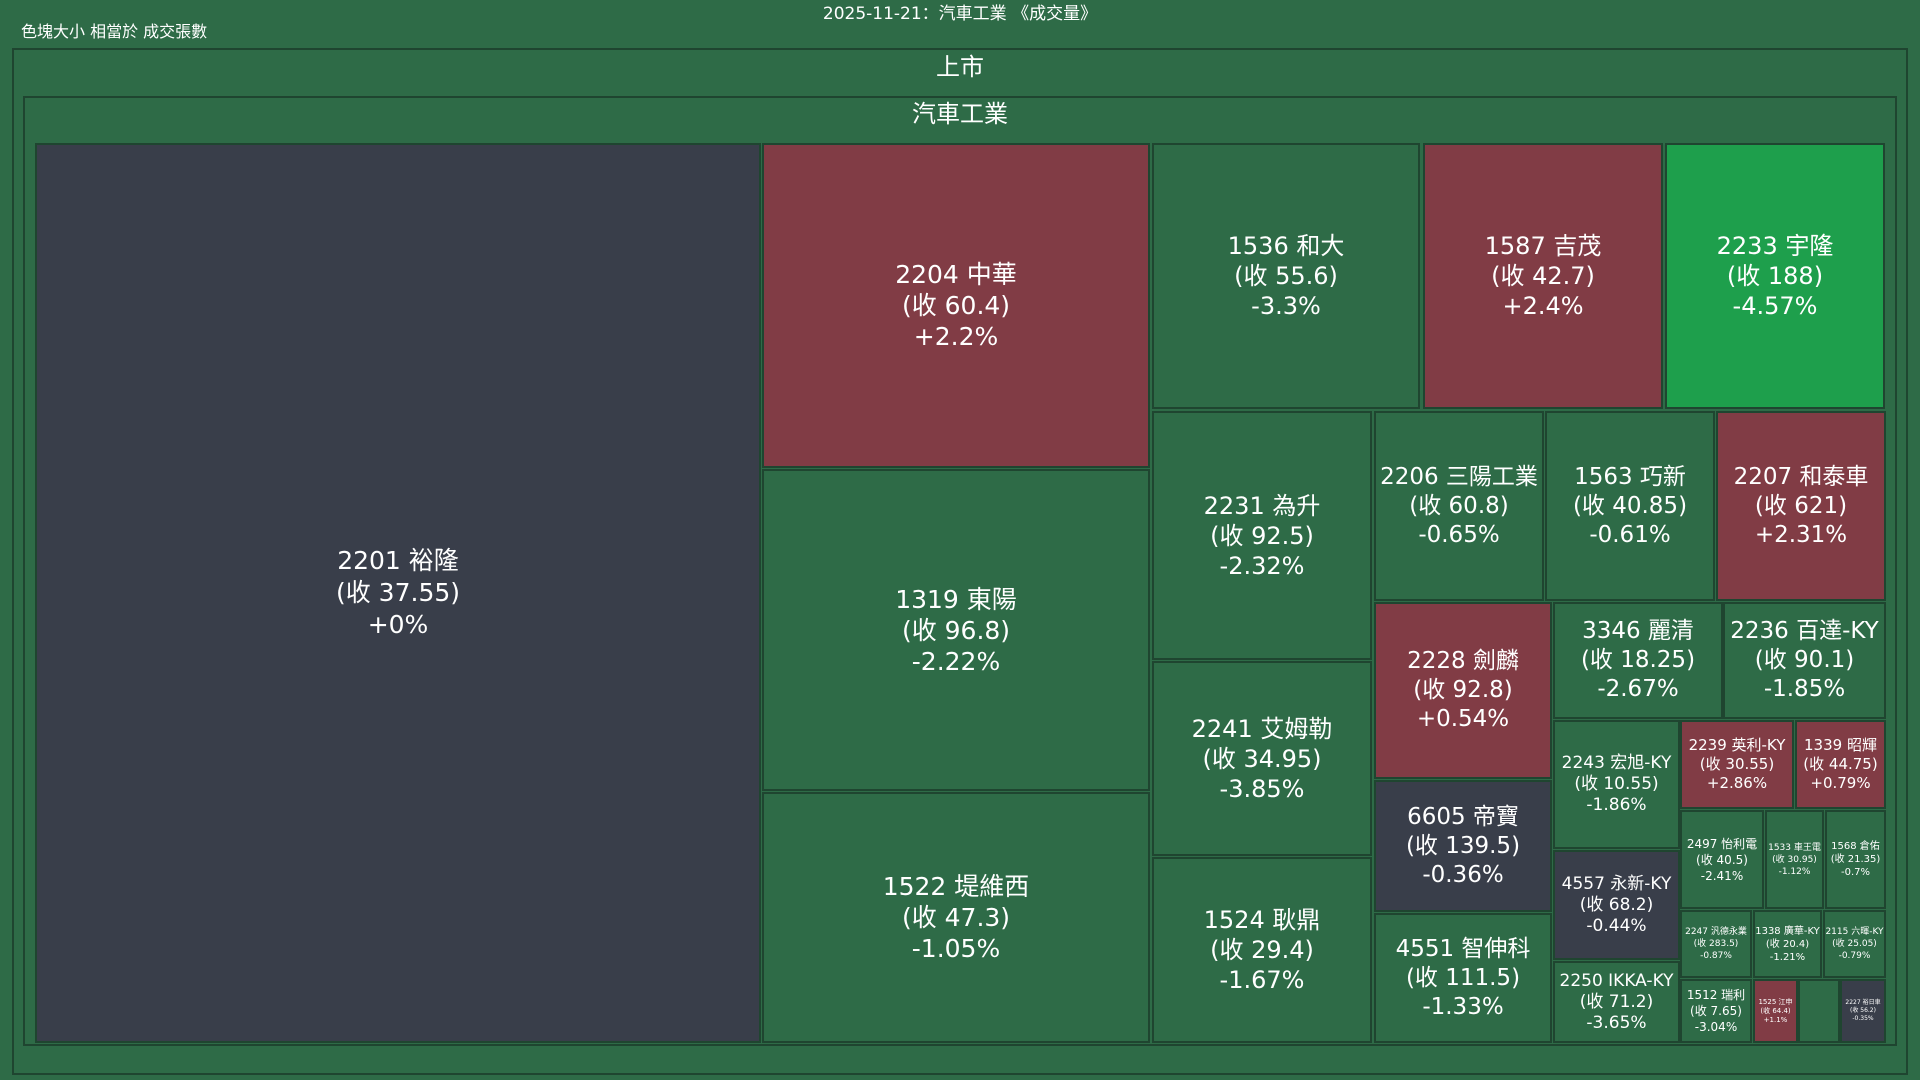 This screenshot has height=1080, width=1920. I want to click on tile-name: 1522 堤維西, so click(956, 886).